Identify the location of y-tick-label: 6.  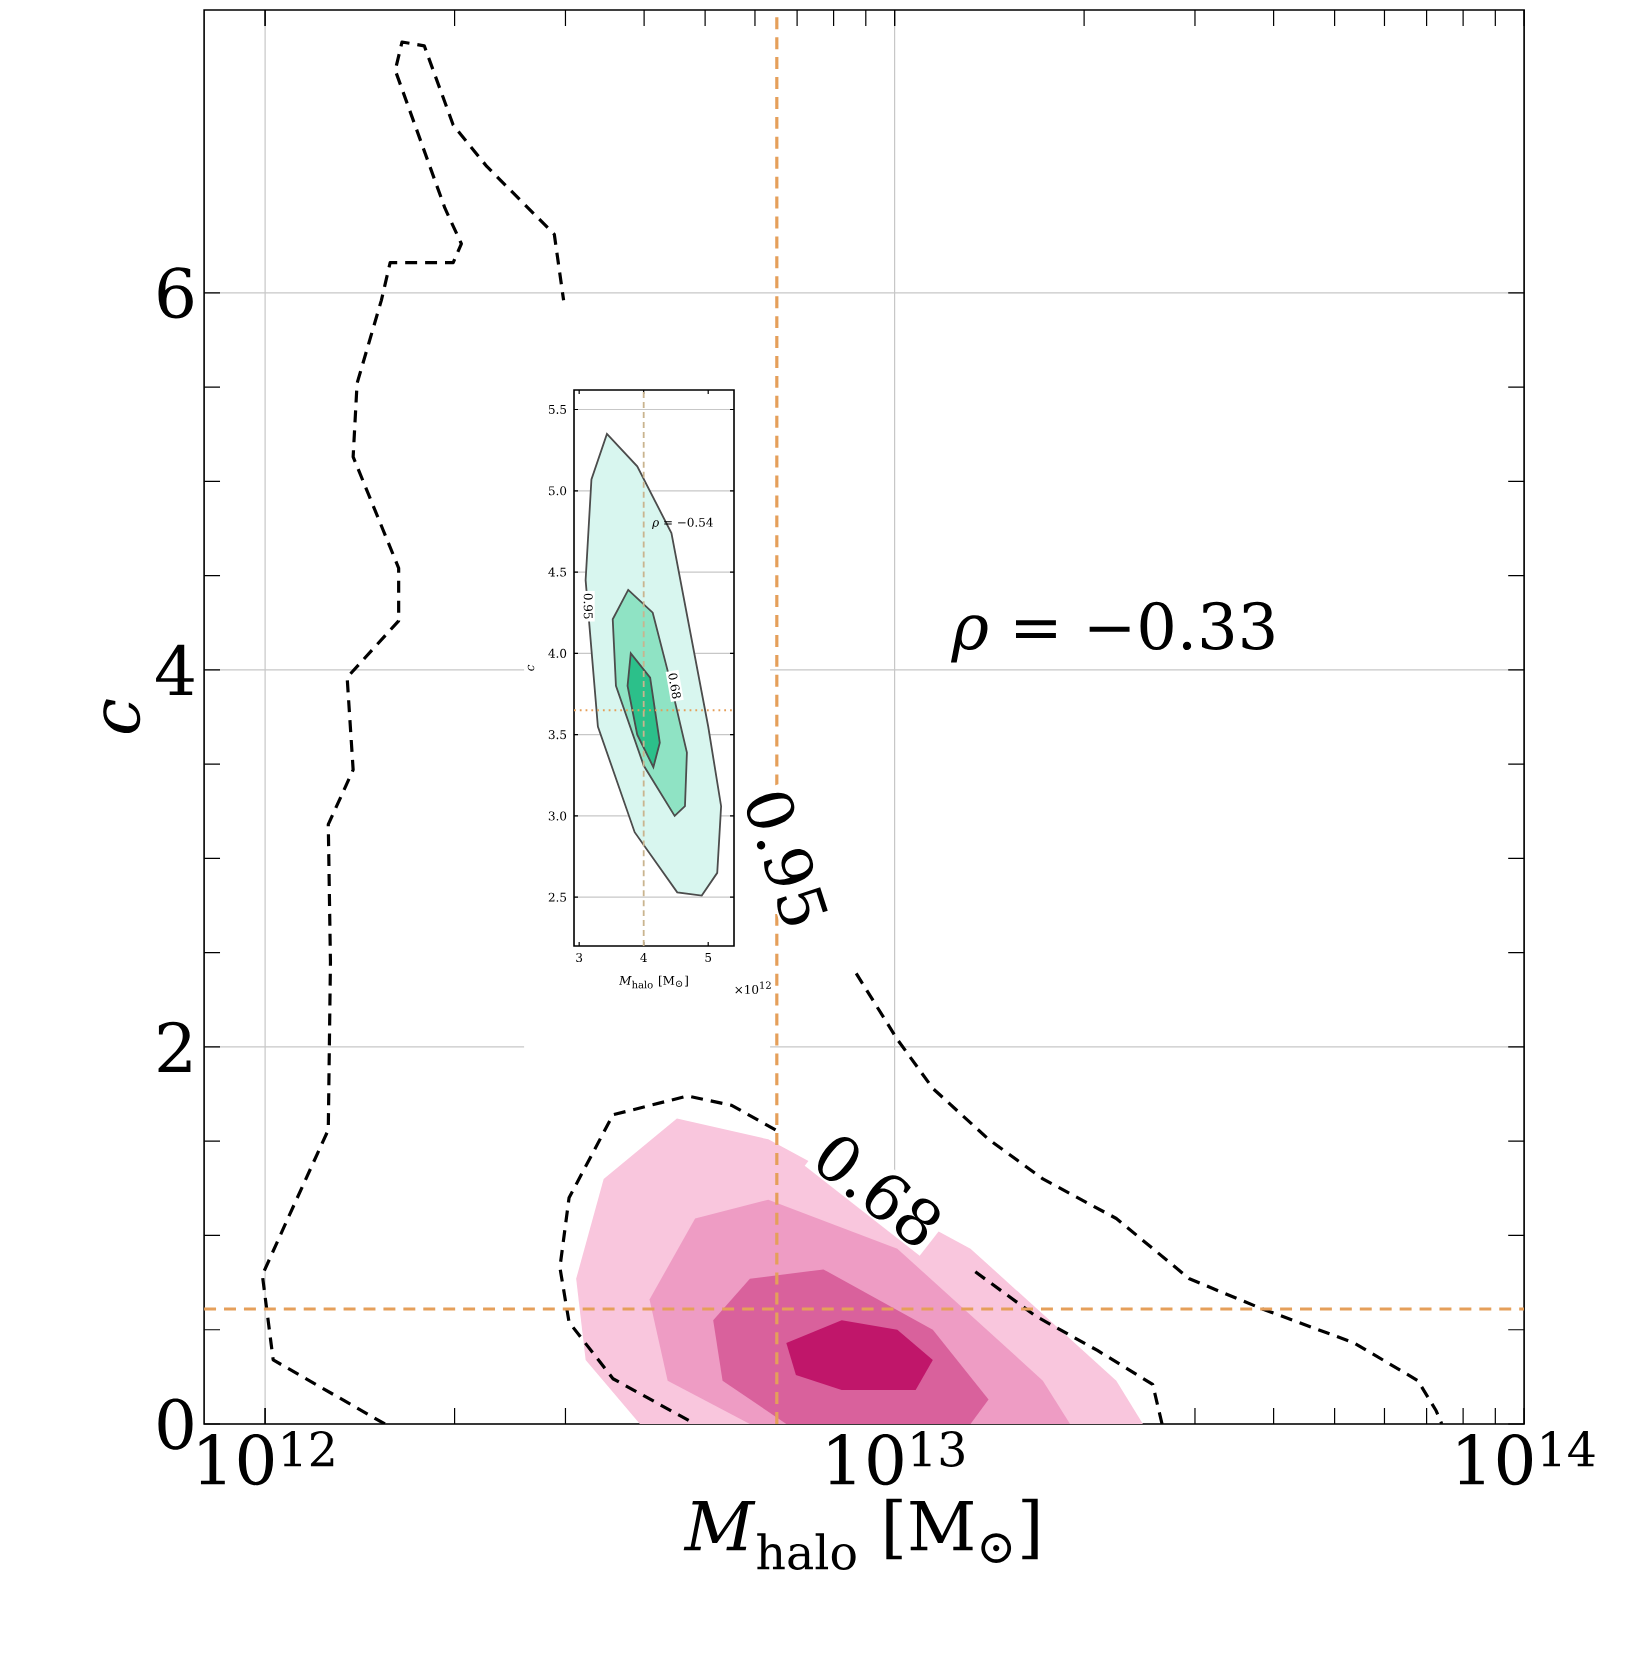
(175, 293).